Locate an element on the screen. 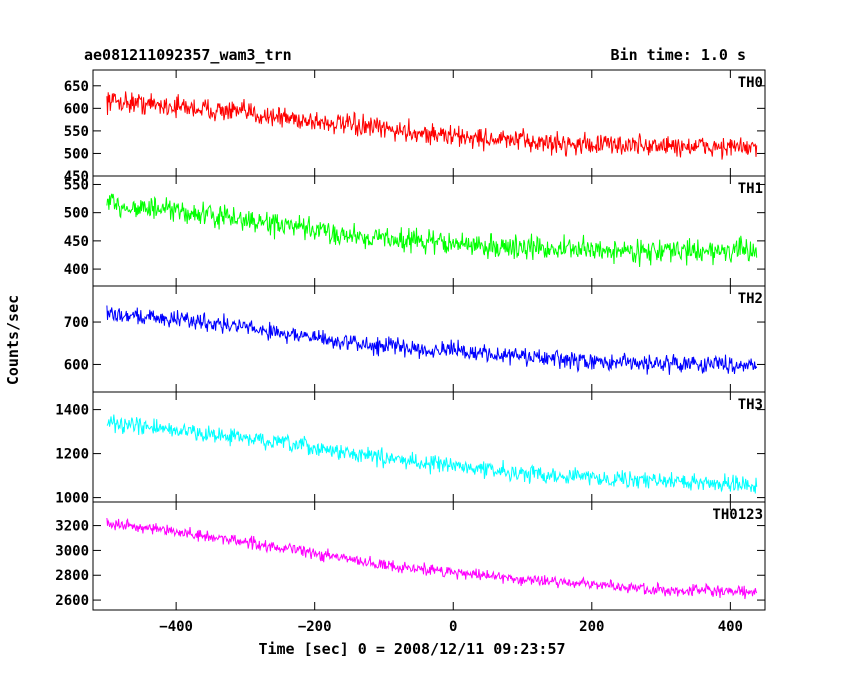 Image resolution: width=850 pixels, height=680 pixels. x-tick-label: −400 is located at coordinates (176, 627).